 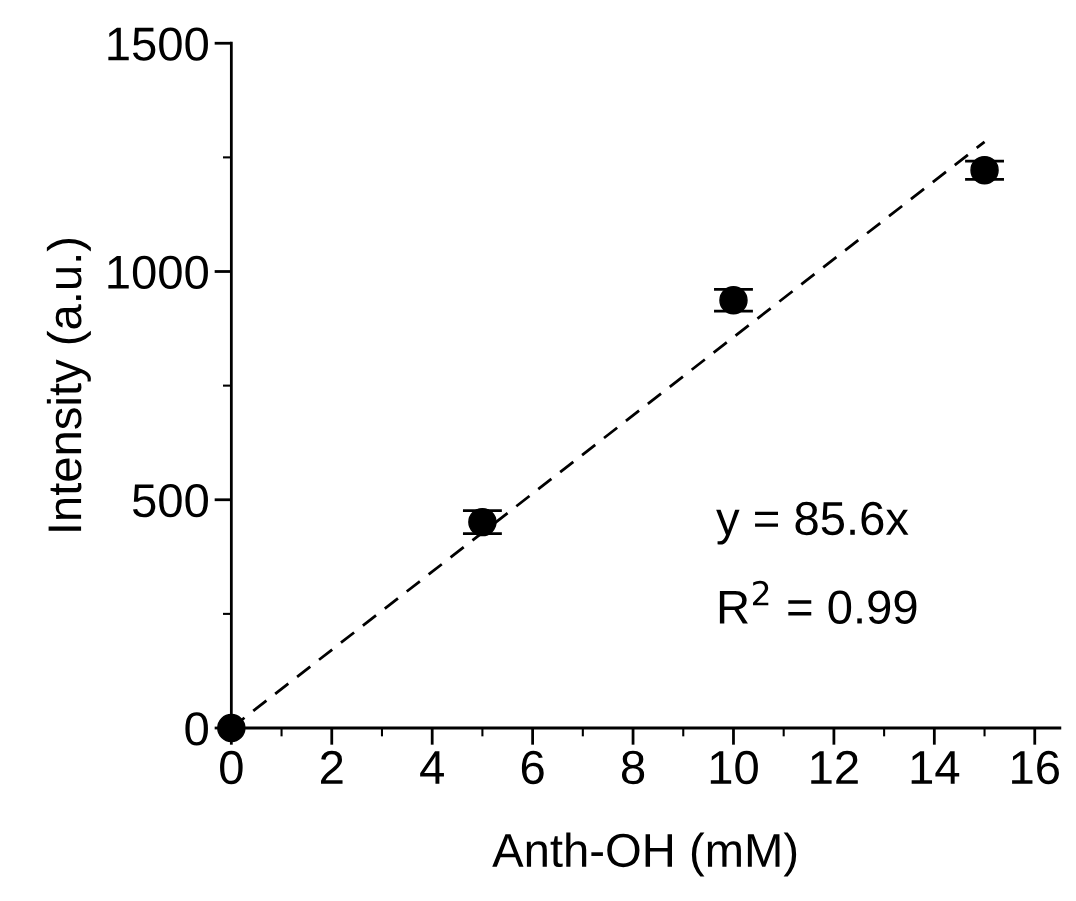 What do you see at coordinates (68, 384) in the screenshot?
I see `y-axis-title: Intensity (a.u.)` at bounding box center [68, 384].